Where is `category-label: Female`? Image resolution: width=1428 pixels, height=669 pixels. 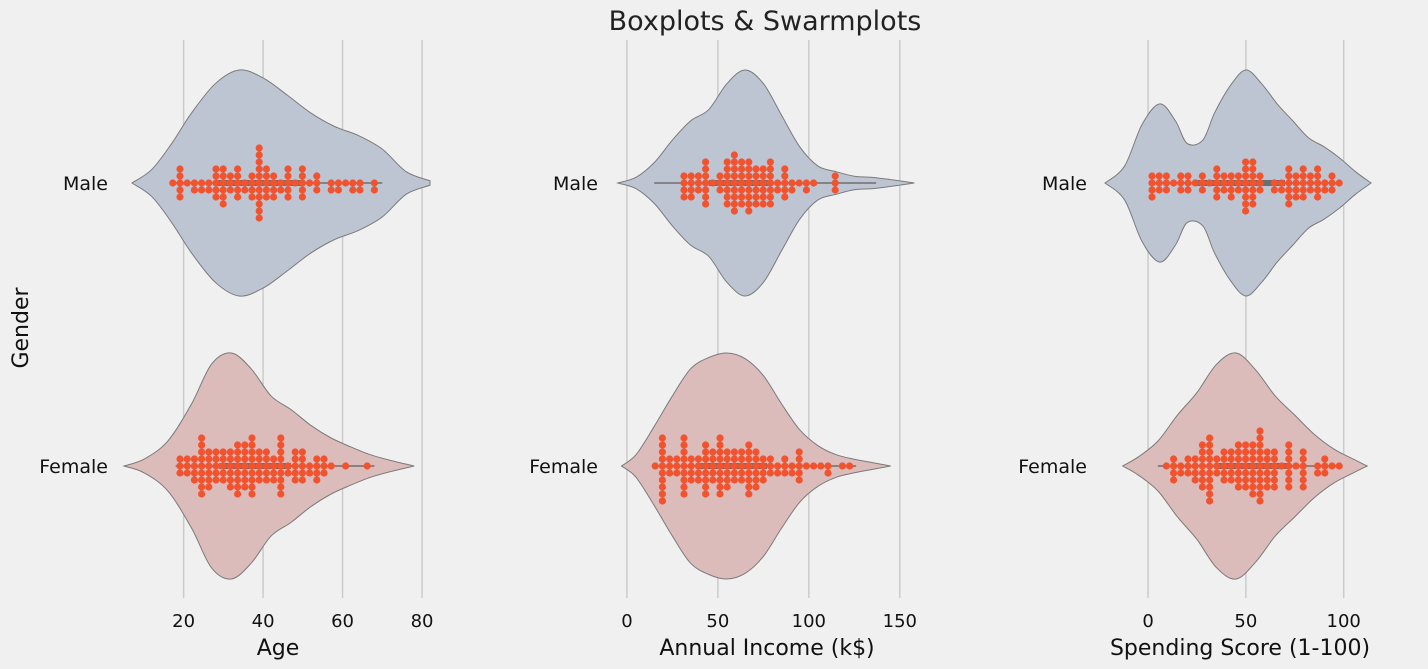 category-label: Female is located at coordinates (563, 467).